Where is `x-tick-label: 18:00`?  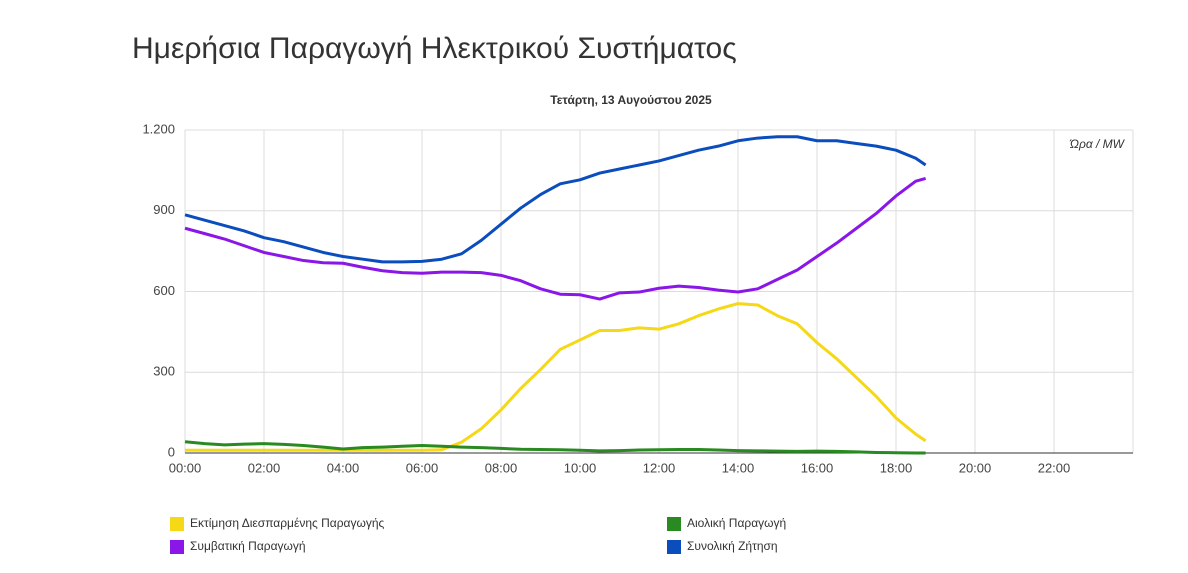
x-tick-label: 18:00 is located at coordinates (896, 467).